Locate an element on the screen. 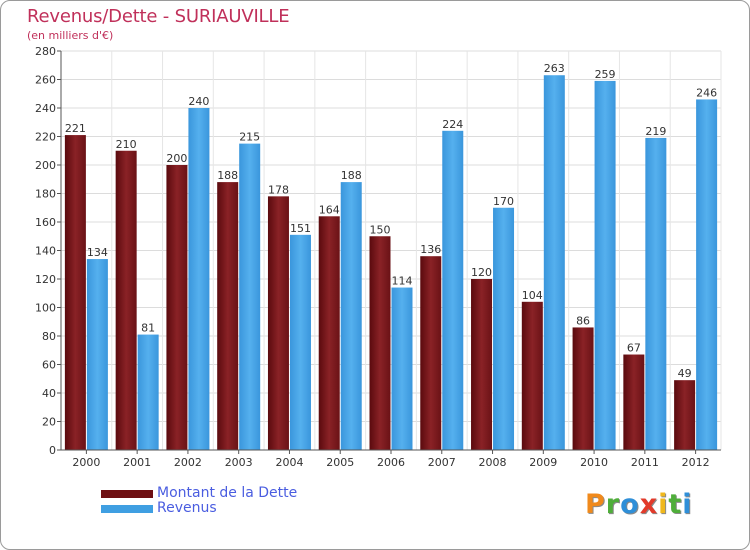  legend-swatch-revenus is located at coordinates (127, 508).